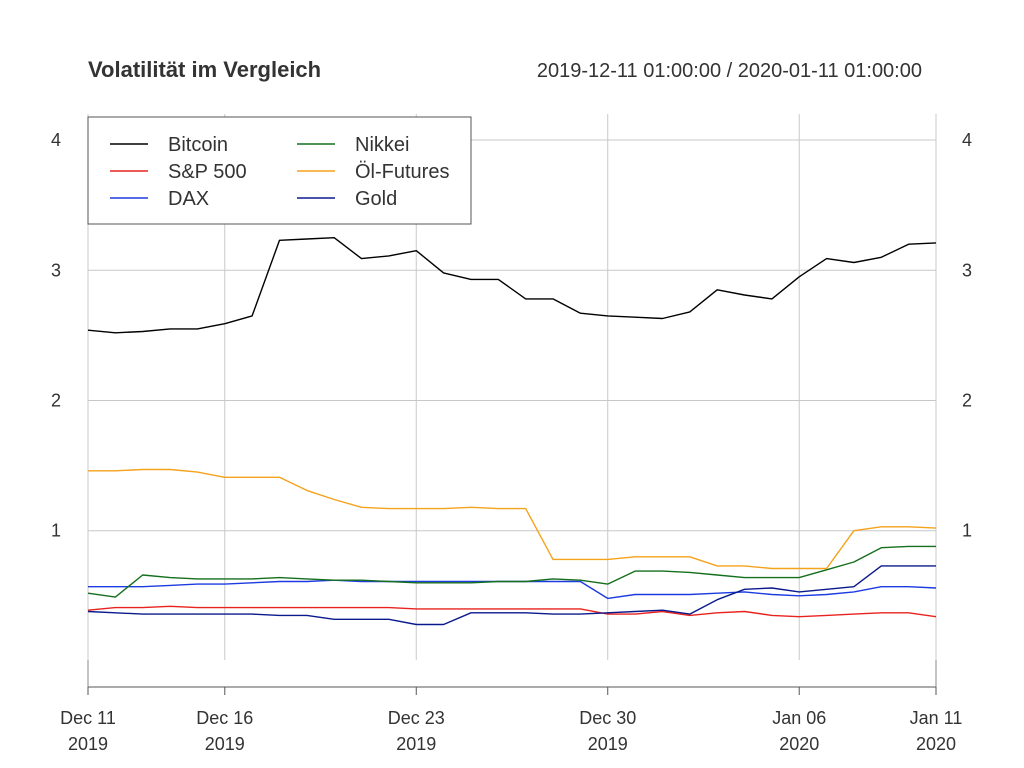  Describe the element at coordinates (512, 589) in the screenshot. I see `series-line-dax` at that location.